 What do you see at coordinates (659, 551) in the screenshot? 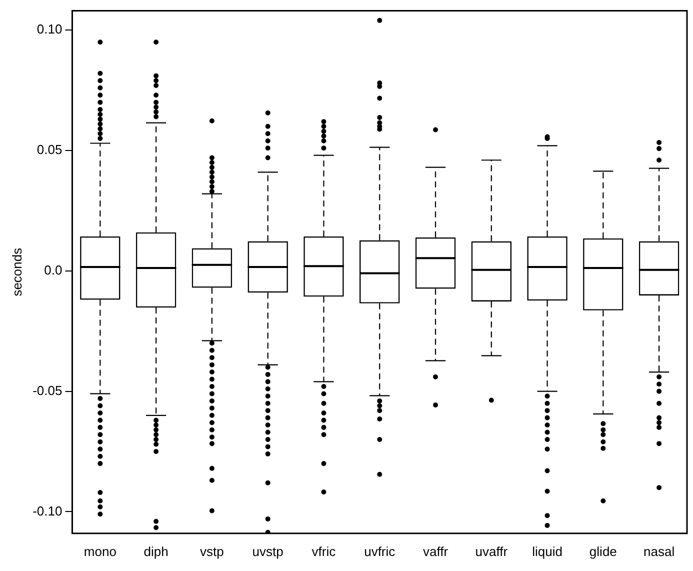
I see `x-tick-label: nasal` at bounding box center [659, 551].